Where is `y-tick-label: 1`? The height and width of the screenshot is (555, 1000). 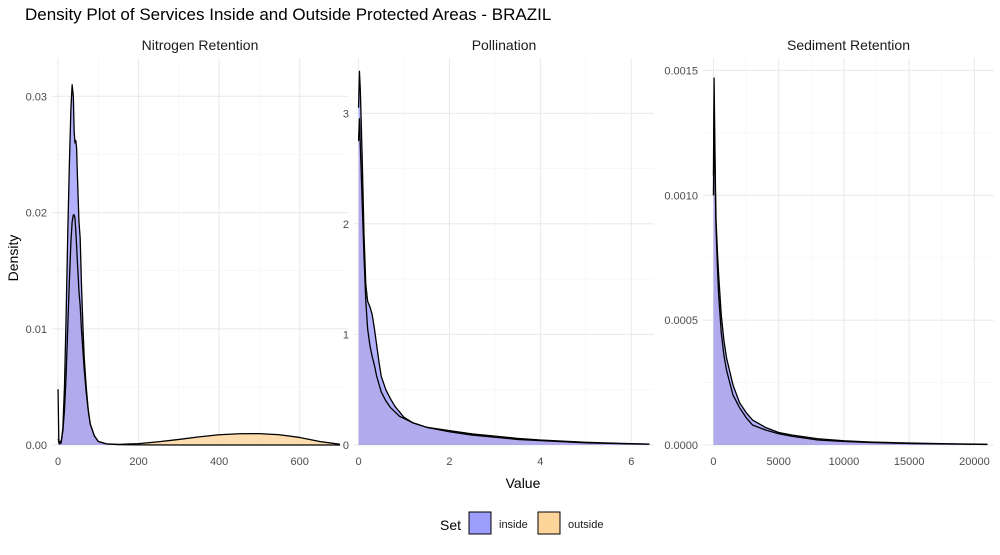
y-tick-label: 1 is located at coordinates (346, 335).